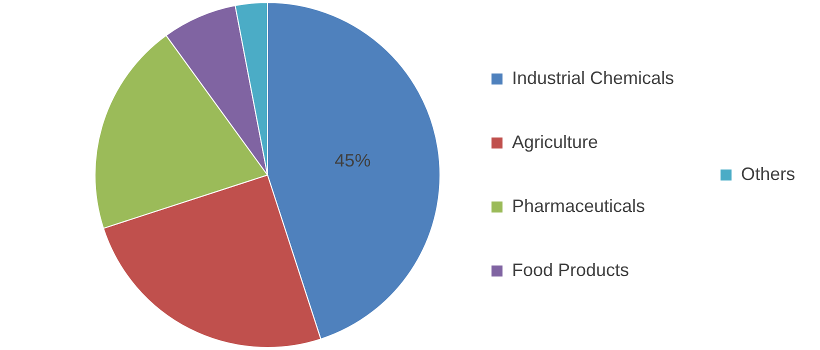 This screenshot has width=820, height=350. What do you see at coordinates (593, 78) in the screenshot?
I see `legend-label: Industrial Chemicals` at bounding box center [593, 78].